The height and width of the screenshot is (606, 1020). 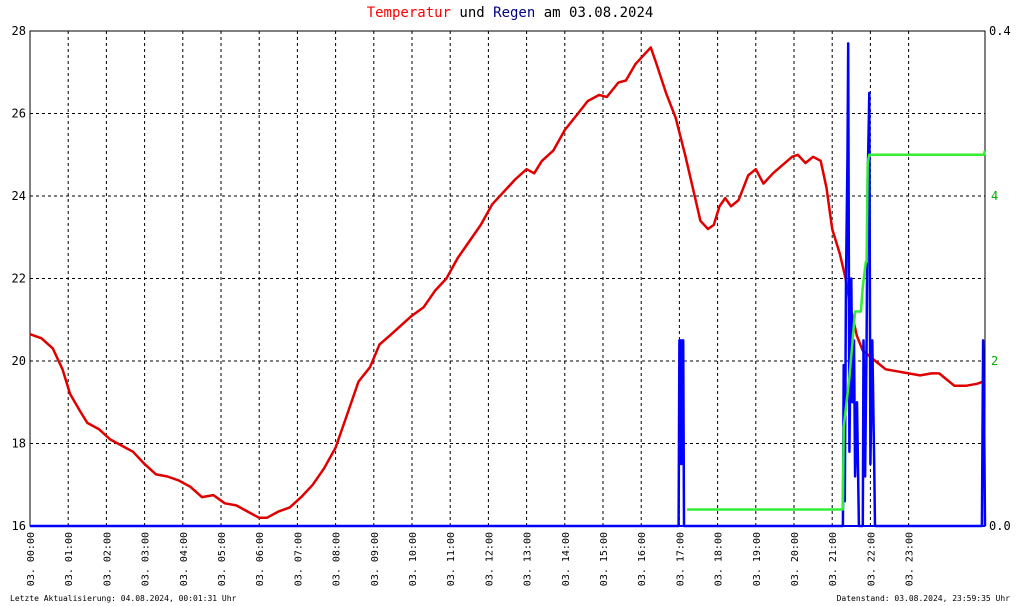 What do you see at coordinates (19, 196) in the screenshot?
I see `y-left-tick-label: 24` at bounding box center [19, 196].